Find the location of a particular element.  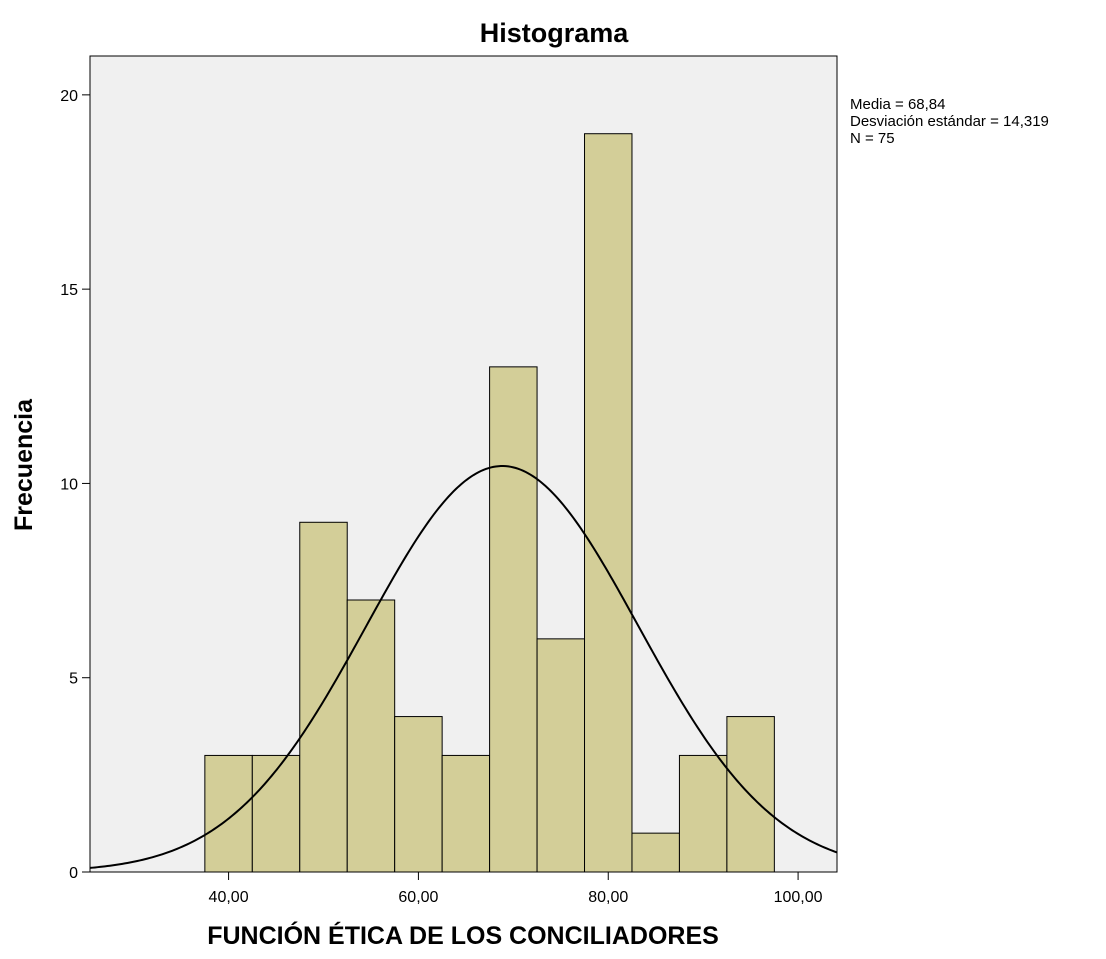

chart-title: Histograma is located at coordinates (555, 33).